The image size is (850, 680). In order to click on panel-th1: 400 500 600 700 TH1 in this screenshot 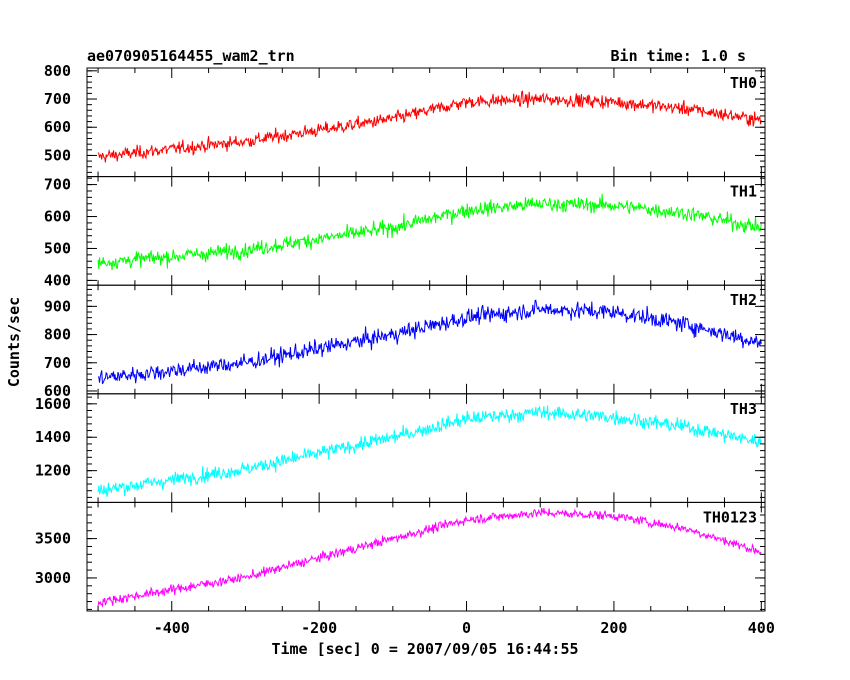, I will do `click(405, 232)`.